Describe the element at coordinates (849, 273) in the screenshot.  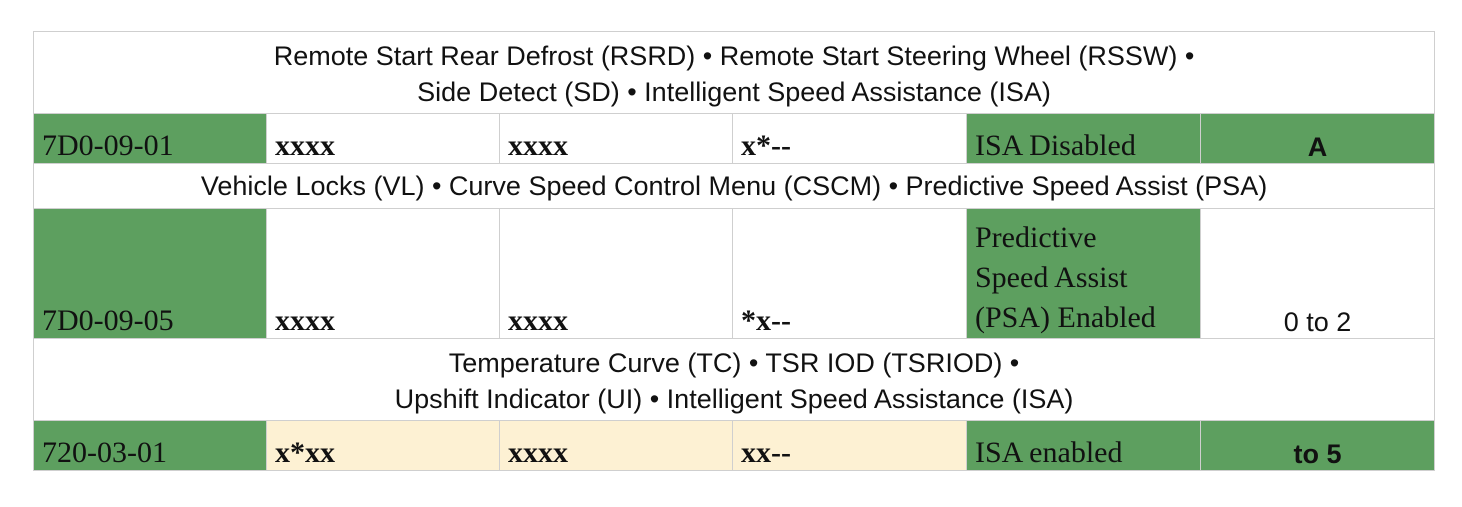
I see `byte-pattern-cell: *x--` at that location.